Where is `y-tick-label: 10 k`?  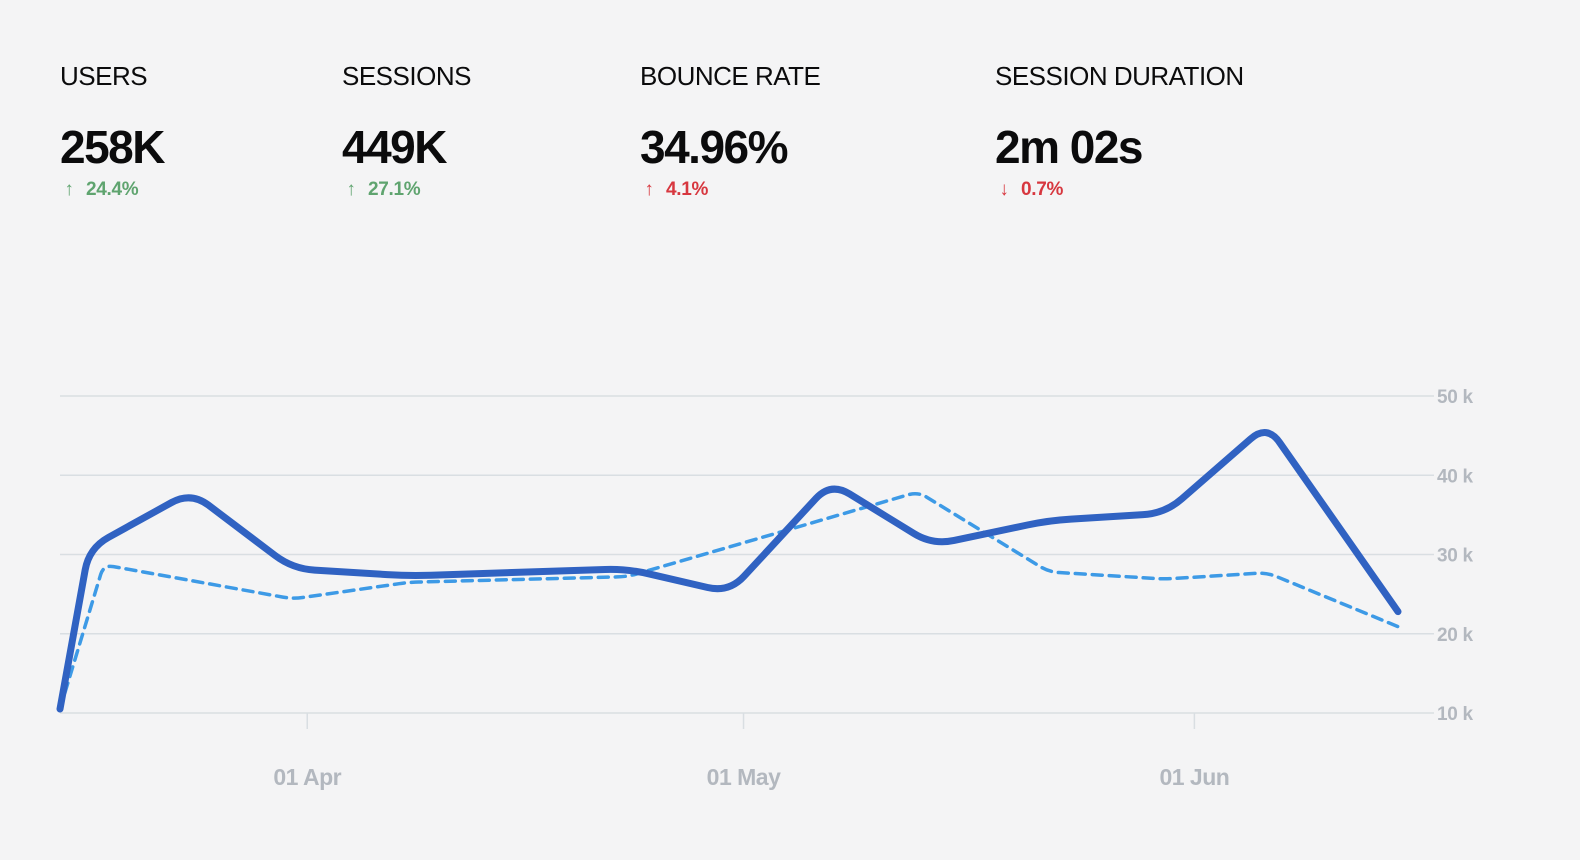
y-tick-label: 10 k is located at coordinates (1455, 714).